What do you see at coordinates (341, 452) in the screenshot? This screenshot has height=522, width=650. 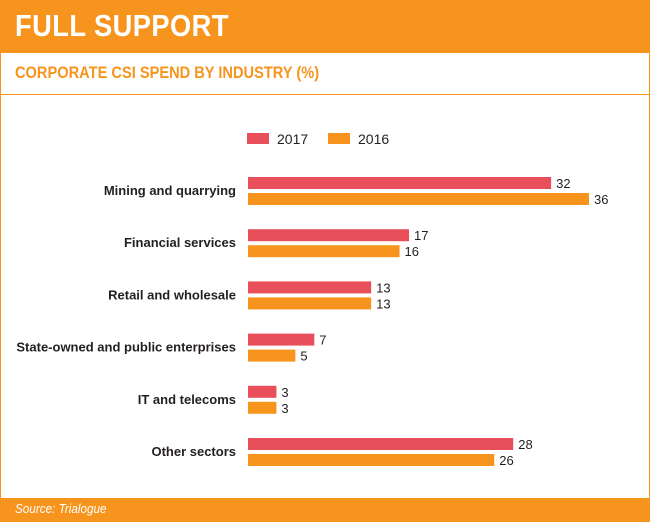 I see `bar-group-other-sectors: Other sectors 28 26` at bounding box center [341, 452].